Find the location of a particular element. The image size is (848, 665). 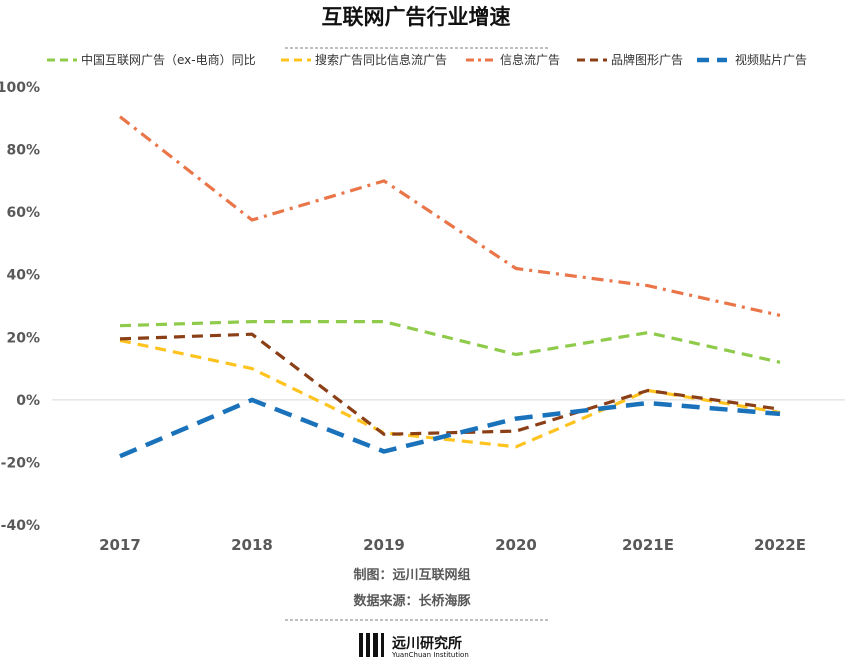

y-tick-label: 80% is located at coordinates (23, 151).